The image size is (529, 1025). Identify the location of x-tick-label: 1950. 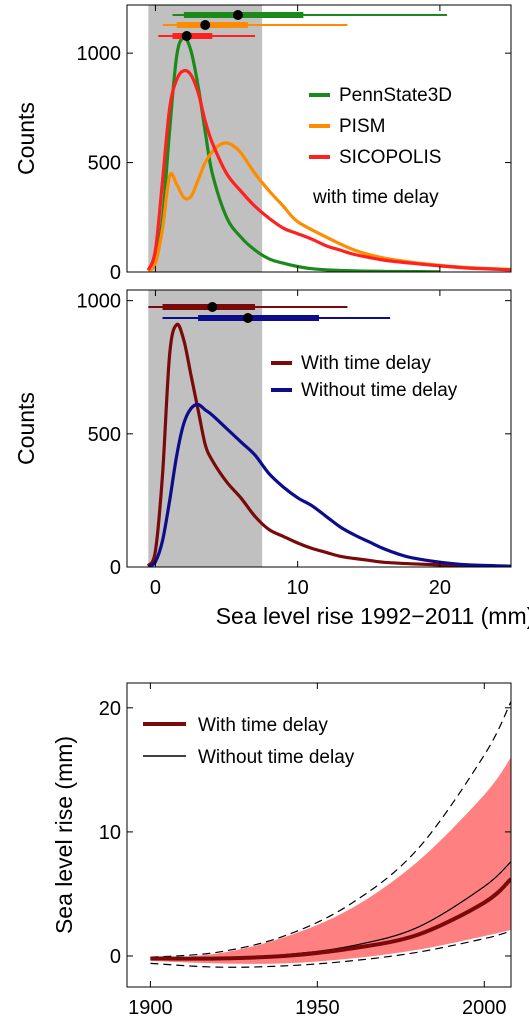
(317, 1008).